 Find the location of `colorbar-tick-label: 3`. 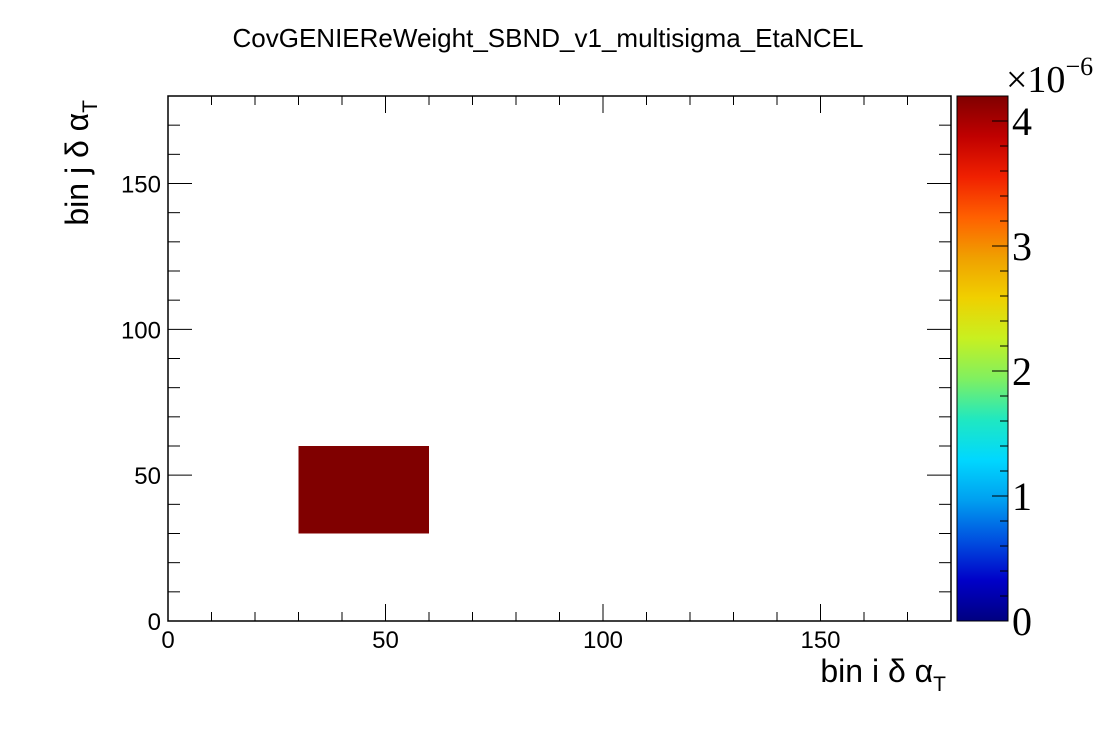

colorbar-tick-label: 3 is located at coordinates (1022, 246).